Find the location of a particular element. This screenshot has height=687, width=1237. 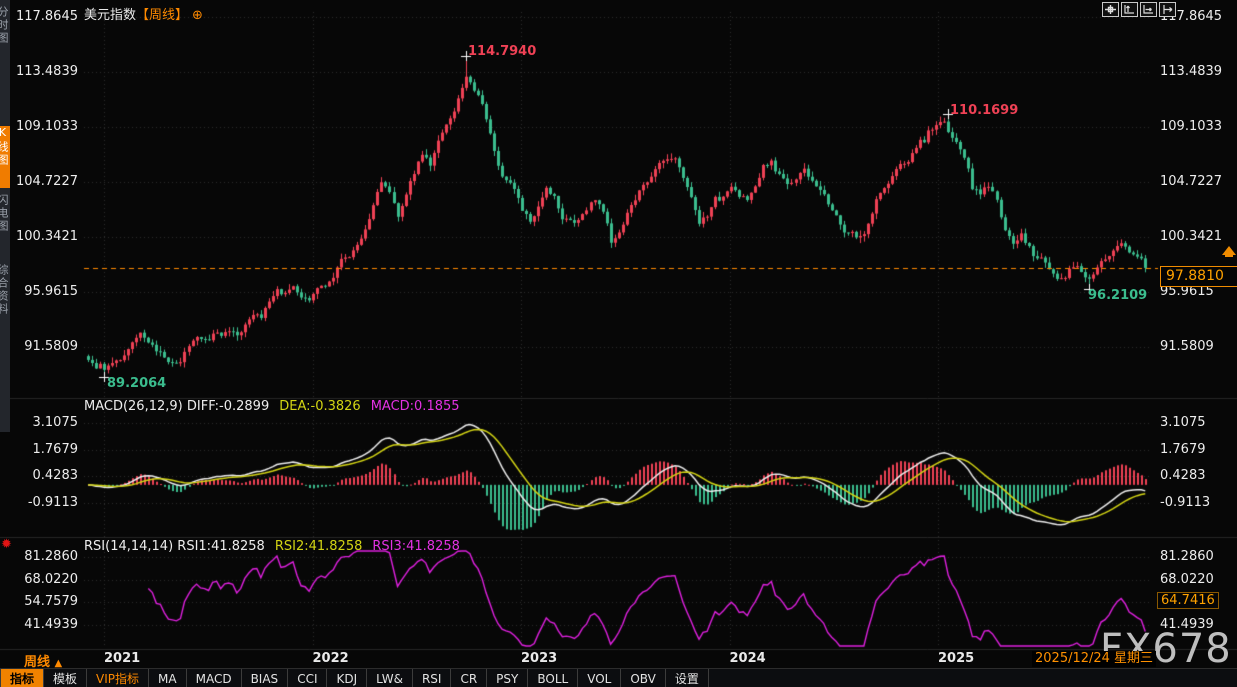

rsi-axis-label-right: 81.2860 is located at coordinates (1187, 556).